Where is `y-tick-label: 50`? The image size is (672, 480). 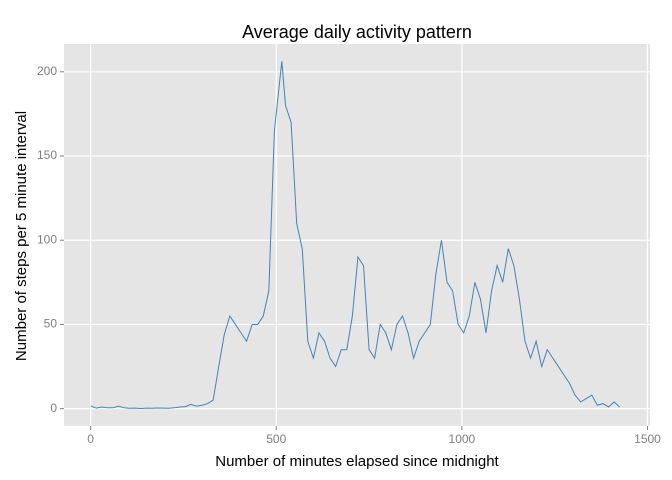
y-tick-label: 50 is located at coordinates (51, 324).